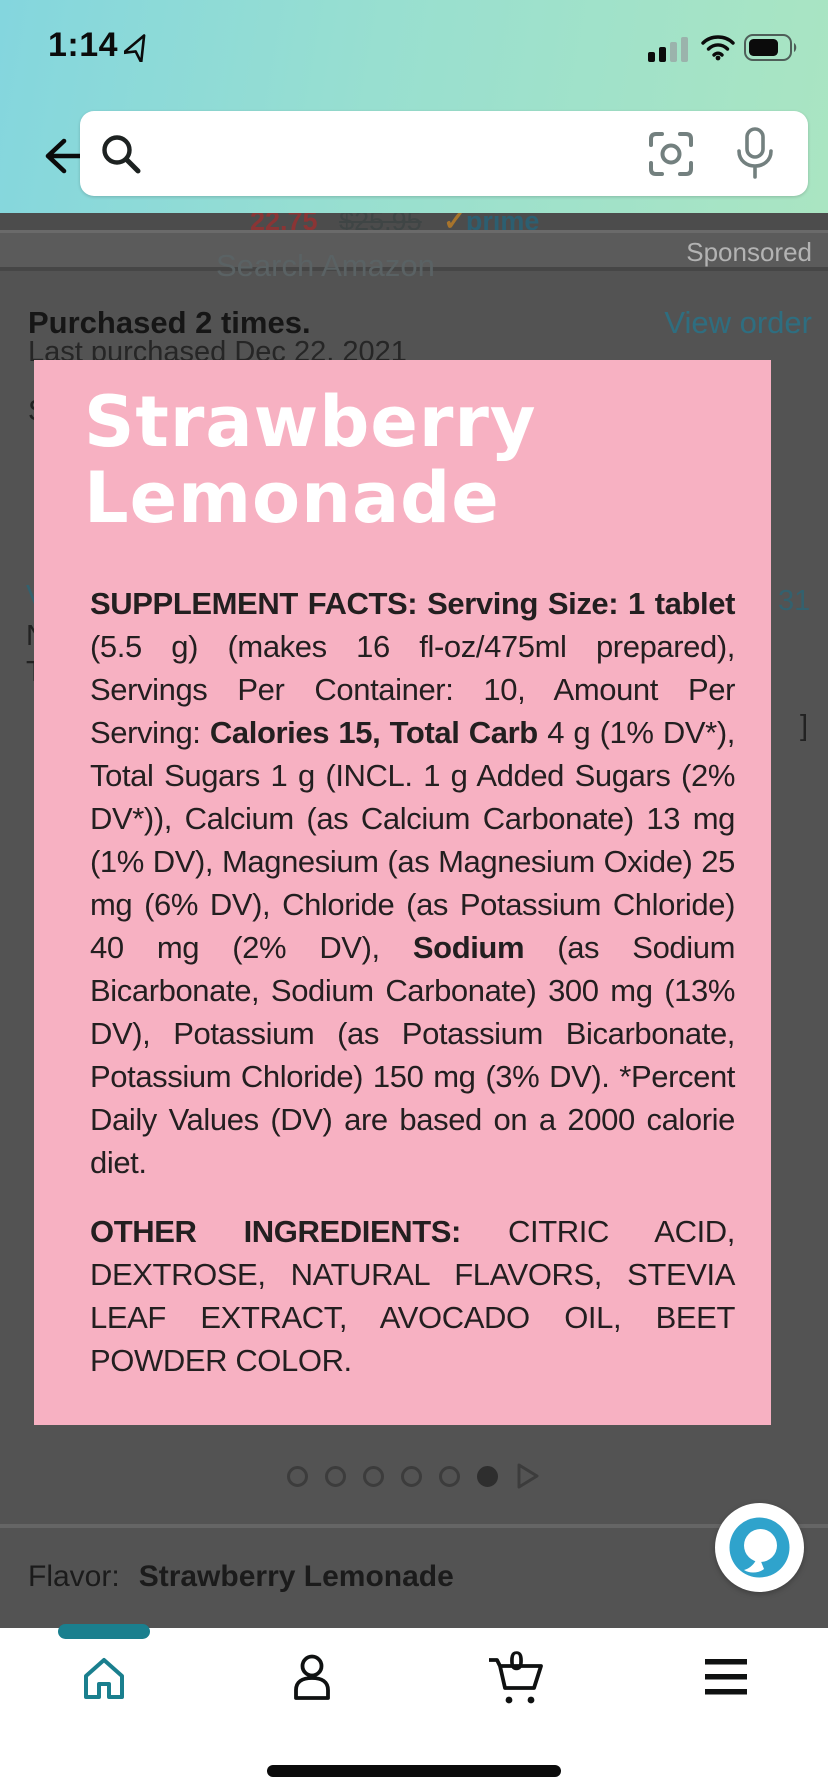  I want to click on search-placeholder: Search Amazon, so click(325, 265).